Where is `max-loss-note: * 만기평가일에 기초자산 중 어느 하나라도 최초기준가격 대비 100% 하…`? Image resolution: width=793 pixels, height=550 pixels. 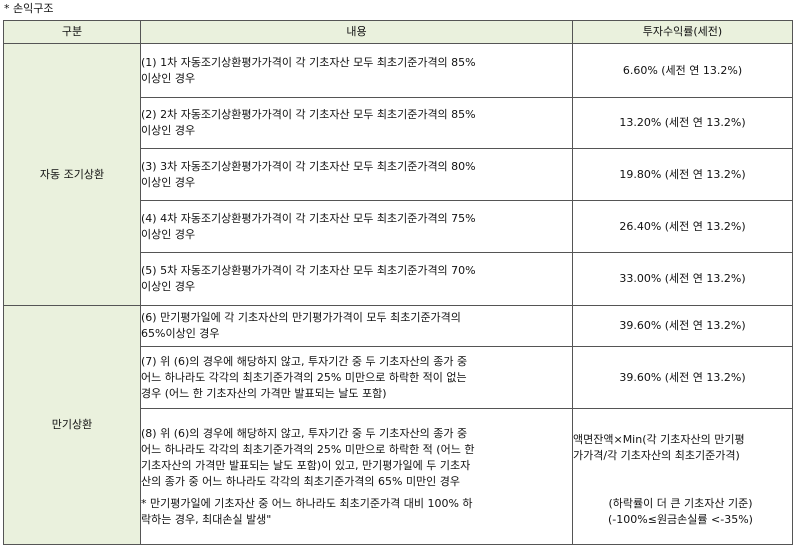
max-loss-note: * 만기평가일에 기초자산 중 어느 하나라도 최초기준가격 대비 100% 하… is located at coordinates (307, 511).